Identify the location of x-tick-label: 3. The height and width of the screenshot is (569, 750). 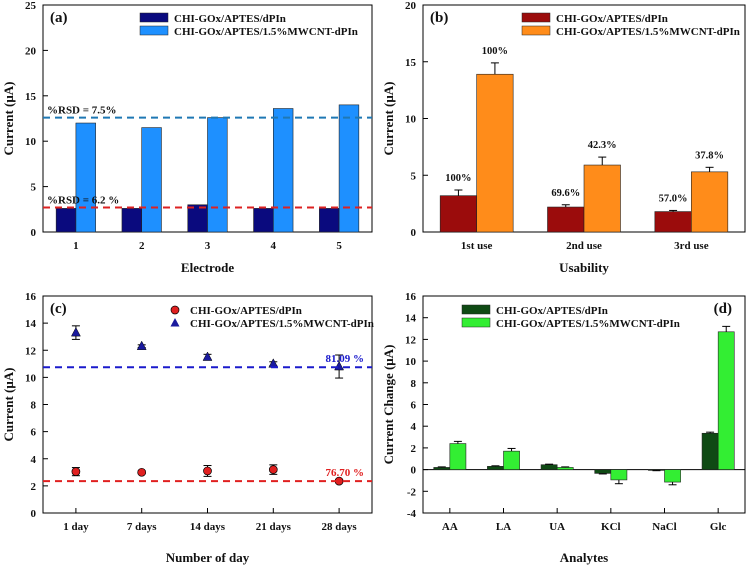
(208, 246).